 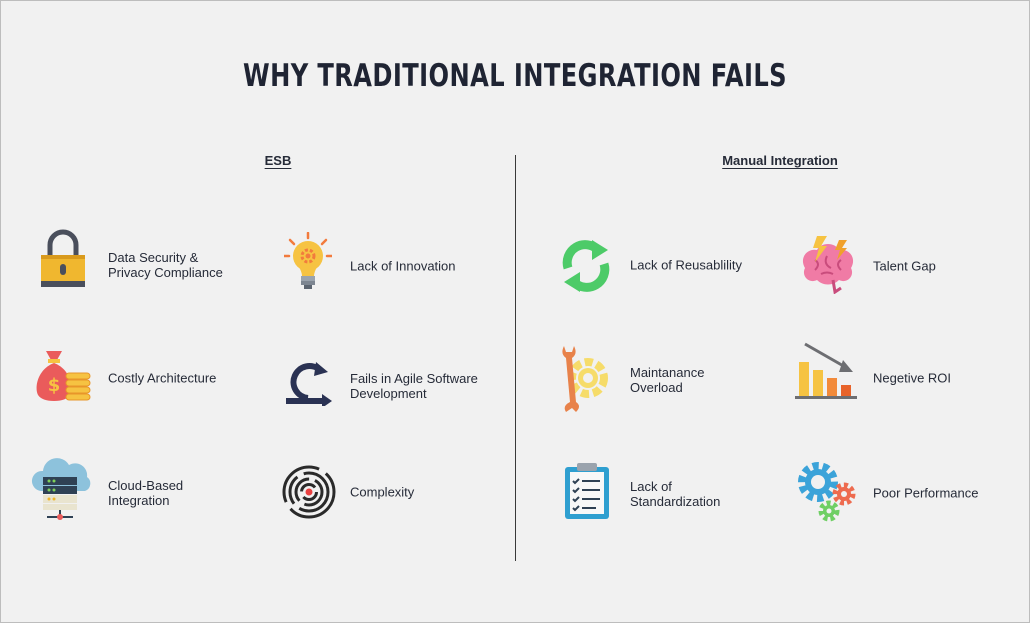 What do you see at coordinates (162, 378) in the screenshot?
I see `label-costly-architecture: Costly Architecture` at bounding box center [162, 378].